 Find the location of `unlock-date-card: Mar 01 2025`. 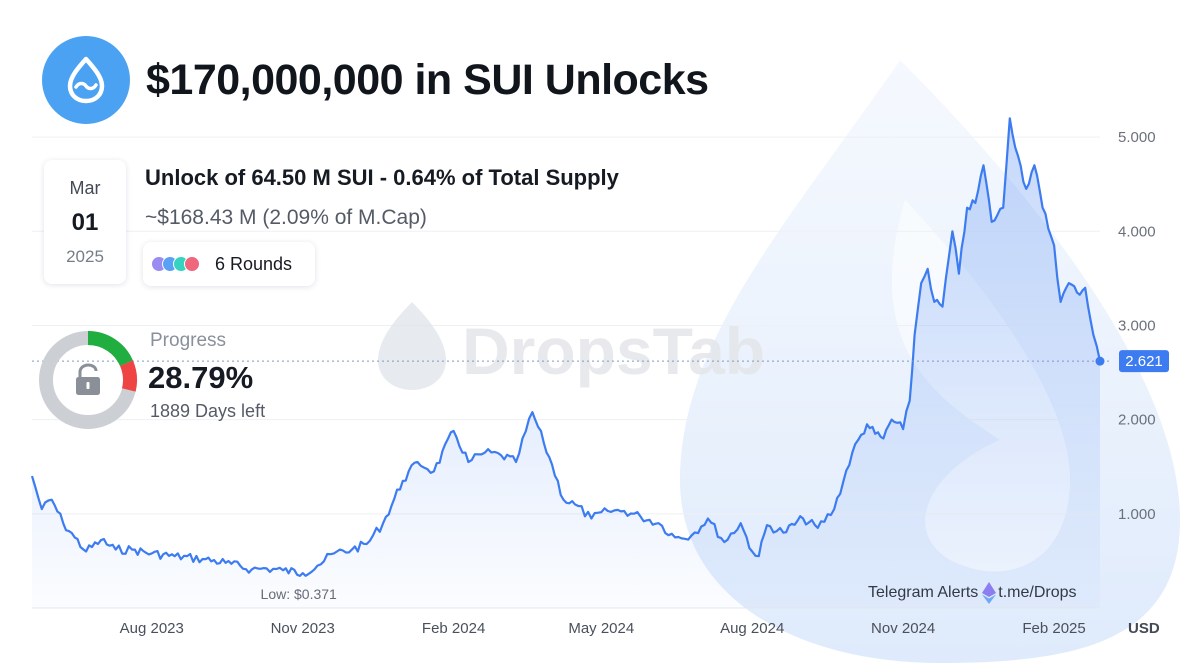

unlock-date-card: Mar 01 2025 is located at coordinates (85, 222).